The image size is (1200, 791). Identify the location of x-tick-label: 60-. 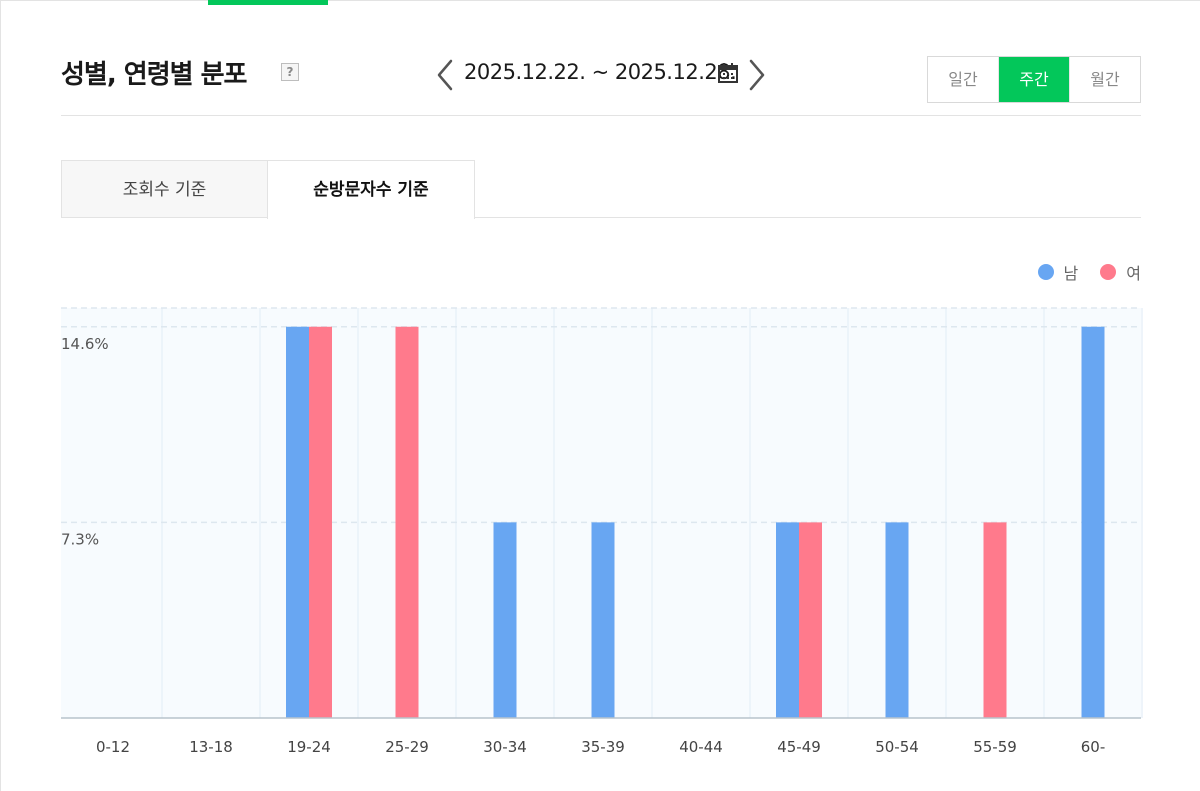
(1093, 747).